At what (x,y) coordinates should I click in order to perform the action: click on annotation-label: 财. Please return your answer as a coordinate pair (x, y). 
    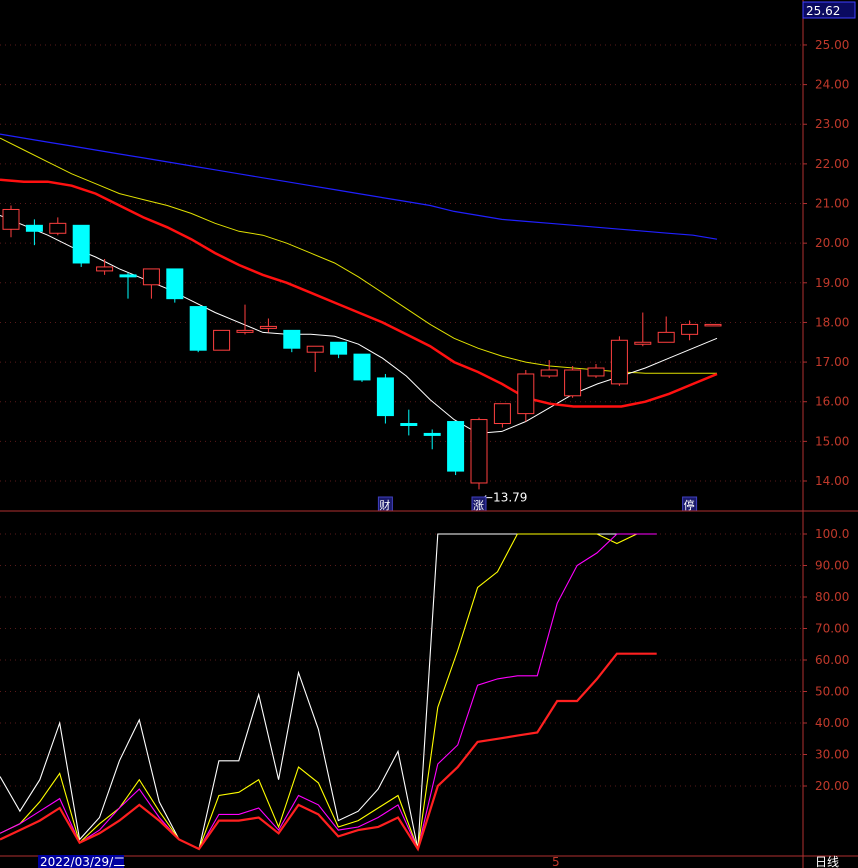
    Looking at the image, I should click on (384, 505).